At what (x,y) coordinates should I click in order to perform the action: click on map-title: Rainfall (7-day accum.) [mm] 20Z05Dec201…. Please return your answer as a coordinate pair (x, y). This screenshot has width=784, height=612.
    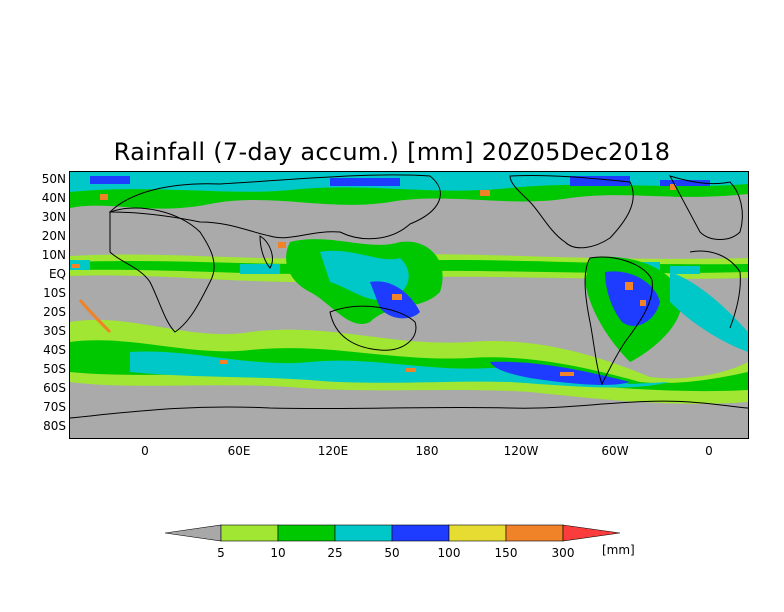
    Looking at the image, I should click on (392, 152).